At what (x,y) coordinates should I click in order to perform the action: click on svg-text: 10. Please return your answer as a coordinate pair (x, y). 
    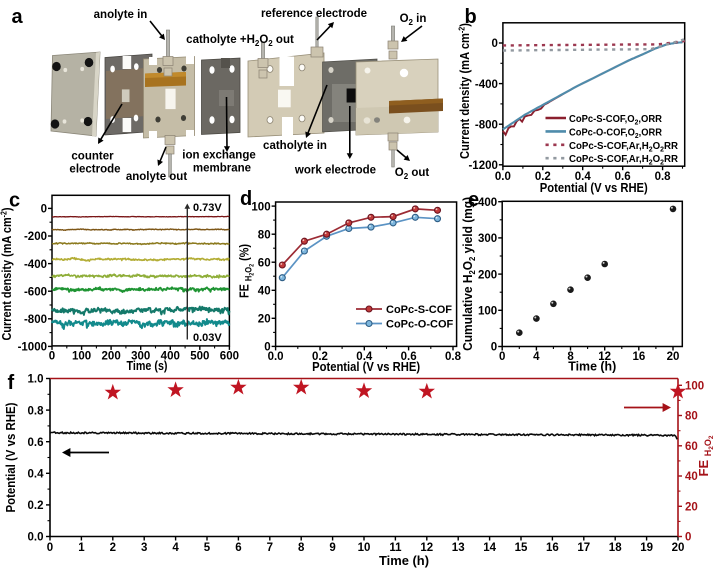
    Looking at the image, I should click on (364, 548).